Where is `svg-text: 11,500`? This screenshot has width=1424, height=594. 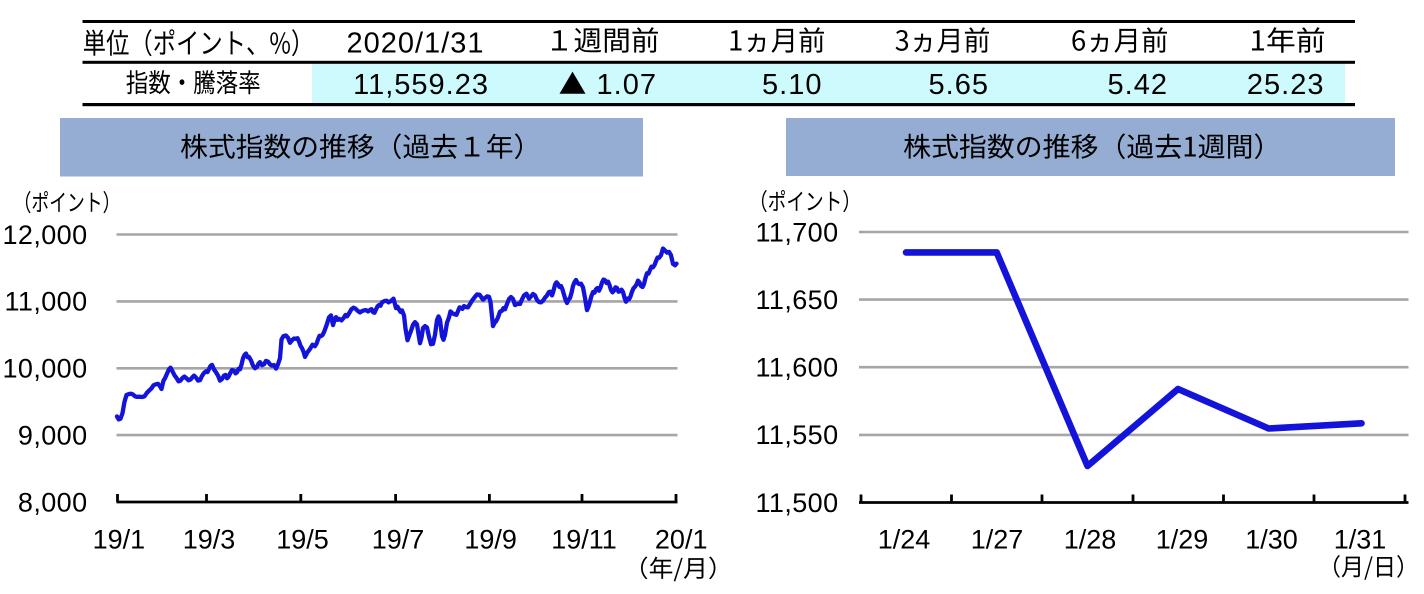
svg-text: 11,500 is located at coordinates (797, 503).